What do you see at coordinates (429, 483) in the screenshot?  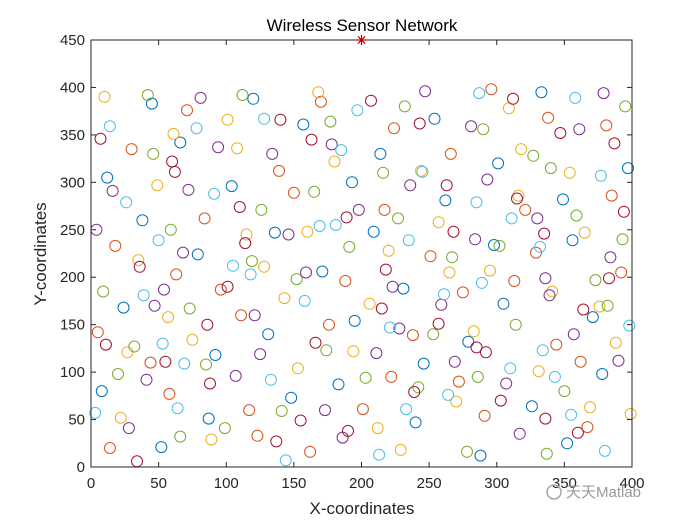 I see `x-tick-label: 250` at bounding box center [429, 483].